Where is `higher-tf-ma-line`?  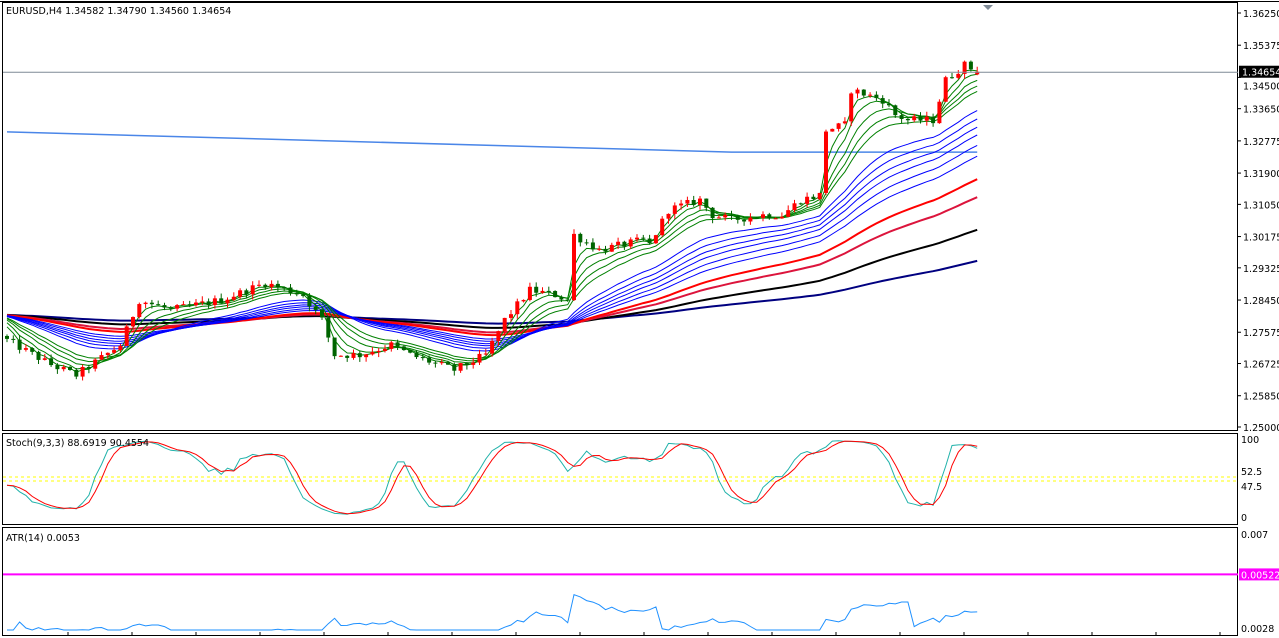 higher-tf-ma-line is located at coordinates (492, 142).